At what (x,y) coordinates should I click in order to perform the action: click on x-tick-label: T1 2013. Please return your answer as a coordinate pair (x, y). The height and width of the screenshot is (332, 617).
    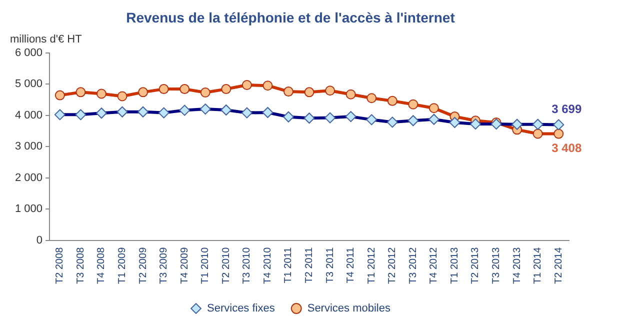
    Looking at the image, I should click on (454, 265).